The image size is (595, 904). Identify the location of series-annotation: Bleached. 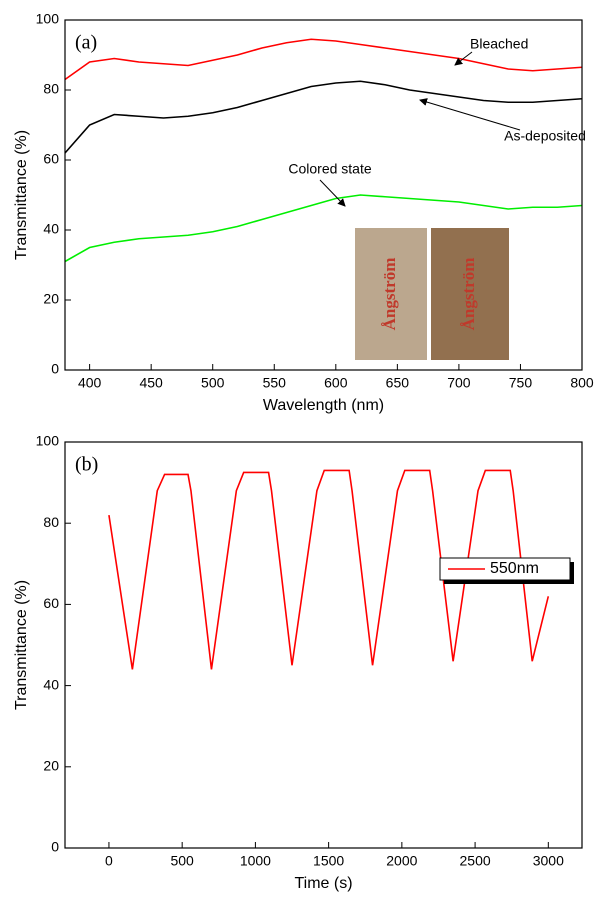
(499, 44).